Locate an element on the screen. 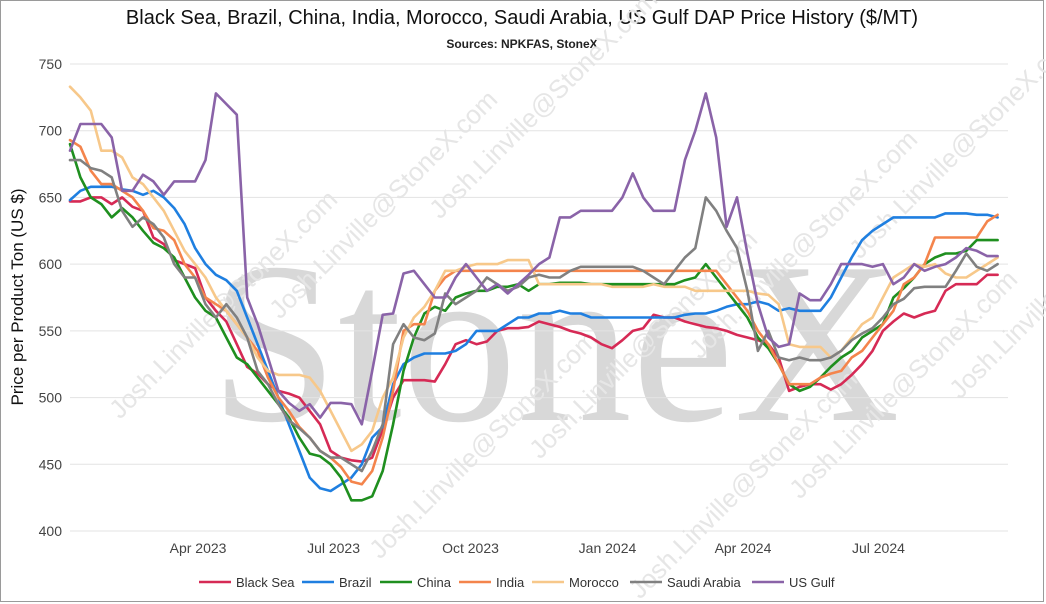  y-tick-label: 750 is located at coordinates (51, 64).